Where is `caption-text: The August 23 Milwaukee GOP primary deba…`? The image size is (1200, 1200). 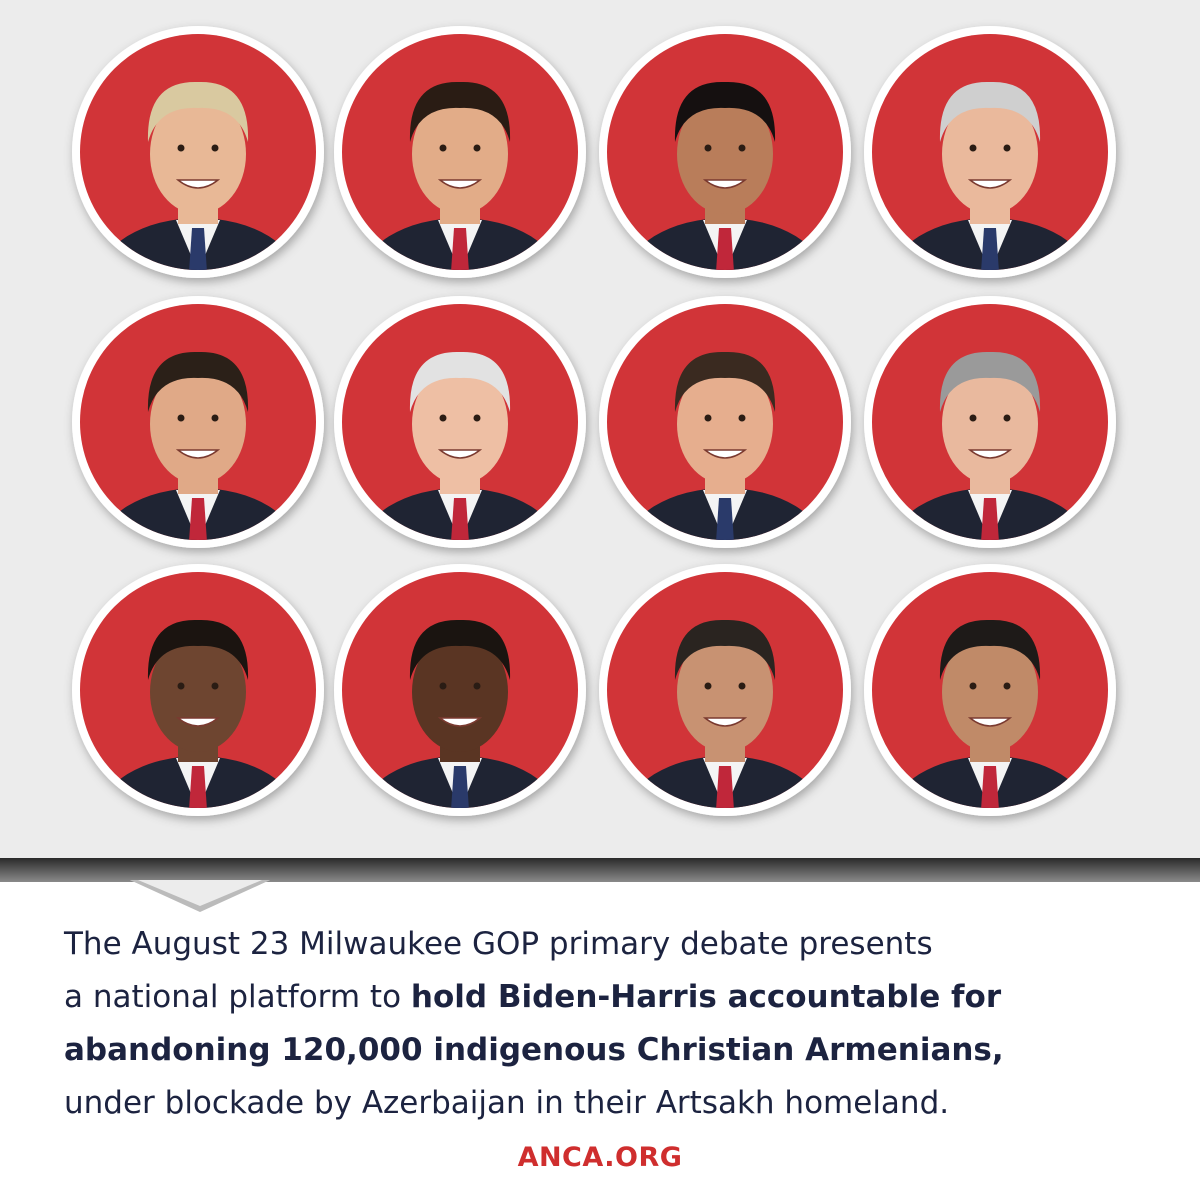 caption-text: The August 23 Milwaukee GOP primary deba… is located at coordinates (498, 944).